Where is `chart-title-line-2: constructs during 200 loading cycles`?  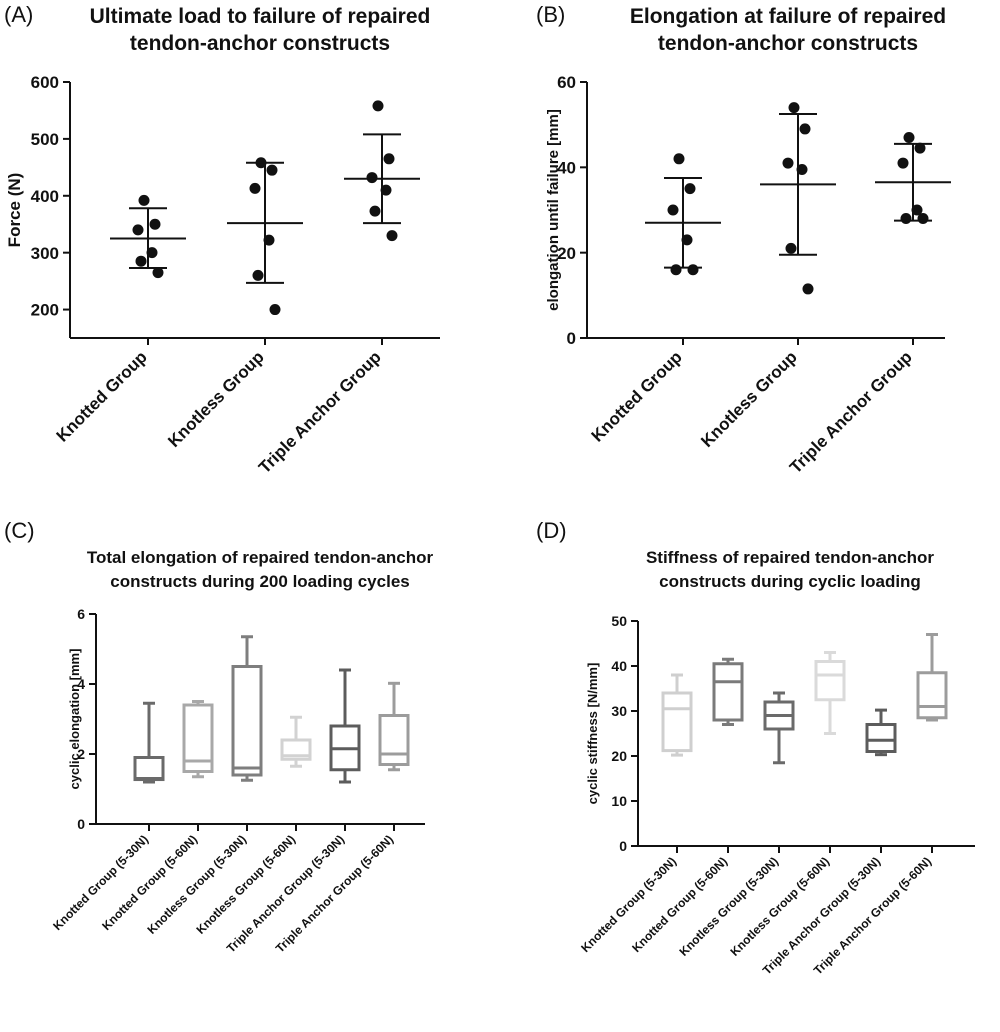 chart-title-line-2: constructs during 200 loading cycles is located at coordinates (260, 581).